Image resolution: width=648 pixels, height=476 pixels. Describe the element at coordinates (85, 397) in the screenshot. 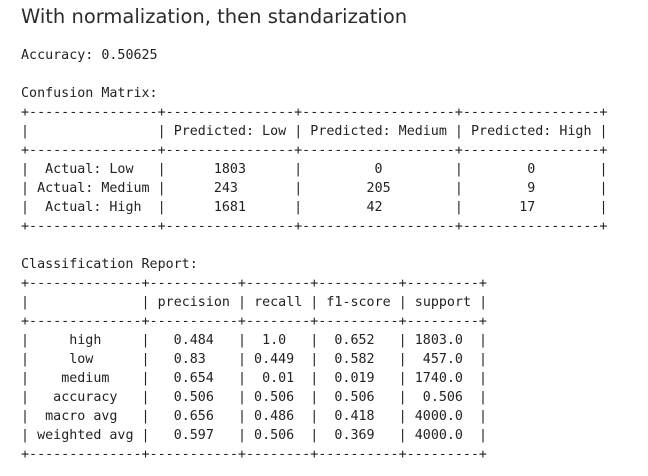

I see `report-cell: accuracy` at that location.